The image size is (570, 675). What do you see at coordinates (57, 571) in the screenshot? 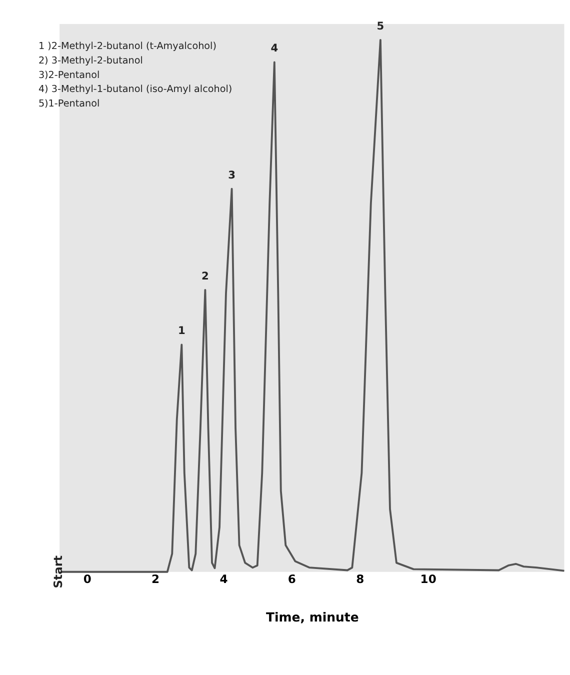
I see `annotation: Start` at bounding box center [57, 571].